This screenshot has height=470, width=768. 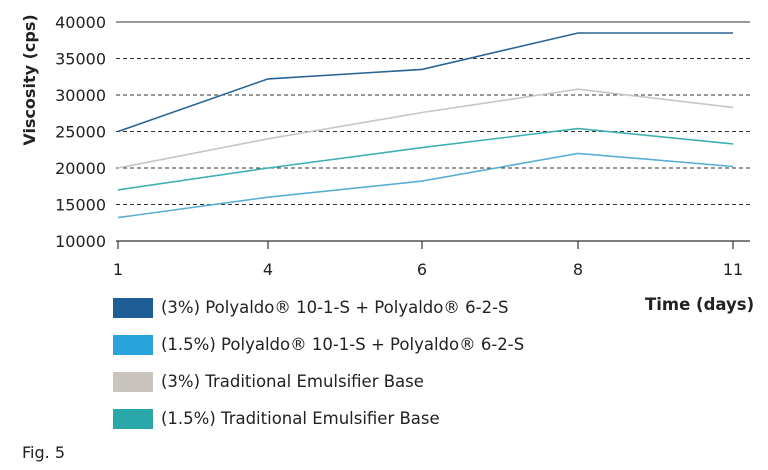 I want to click on legend-item: (3%) Traditional Emulsifier Base, so click(x=318, y=381).